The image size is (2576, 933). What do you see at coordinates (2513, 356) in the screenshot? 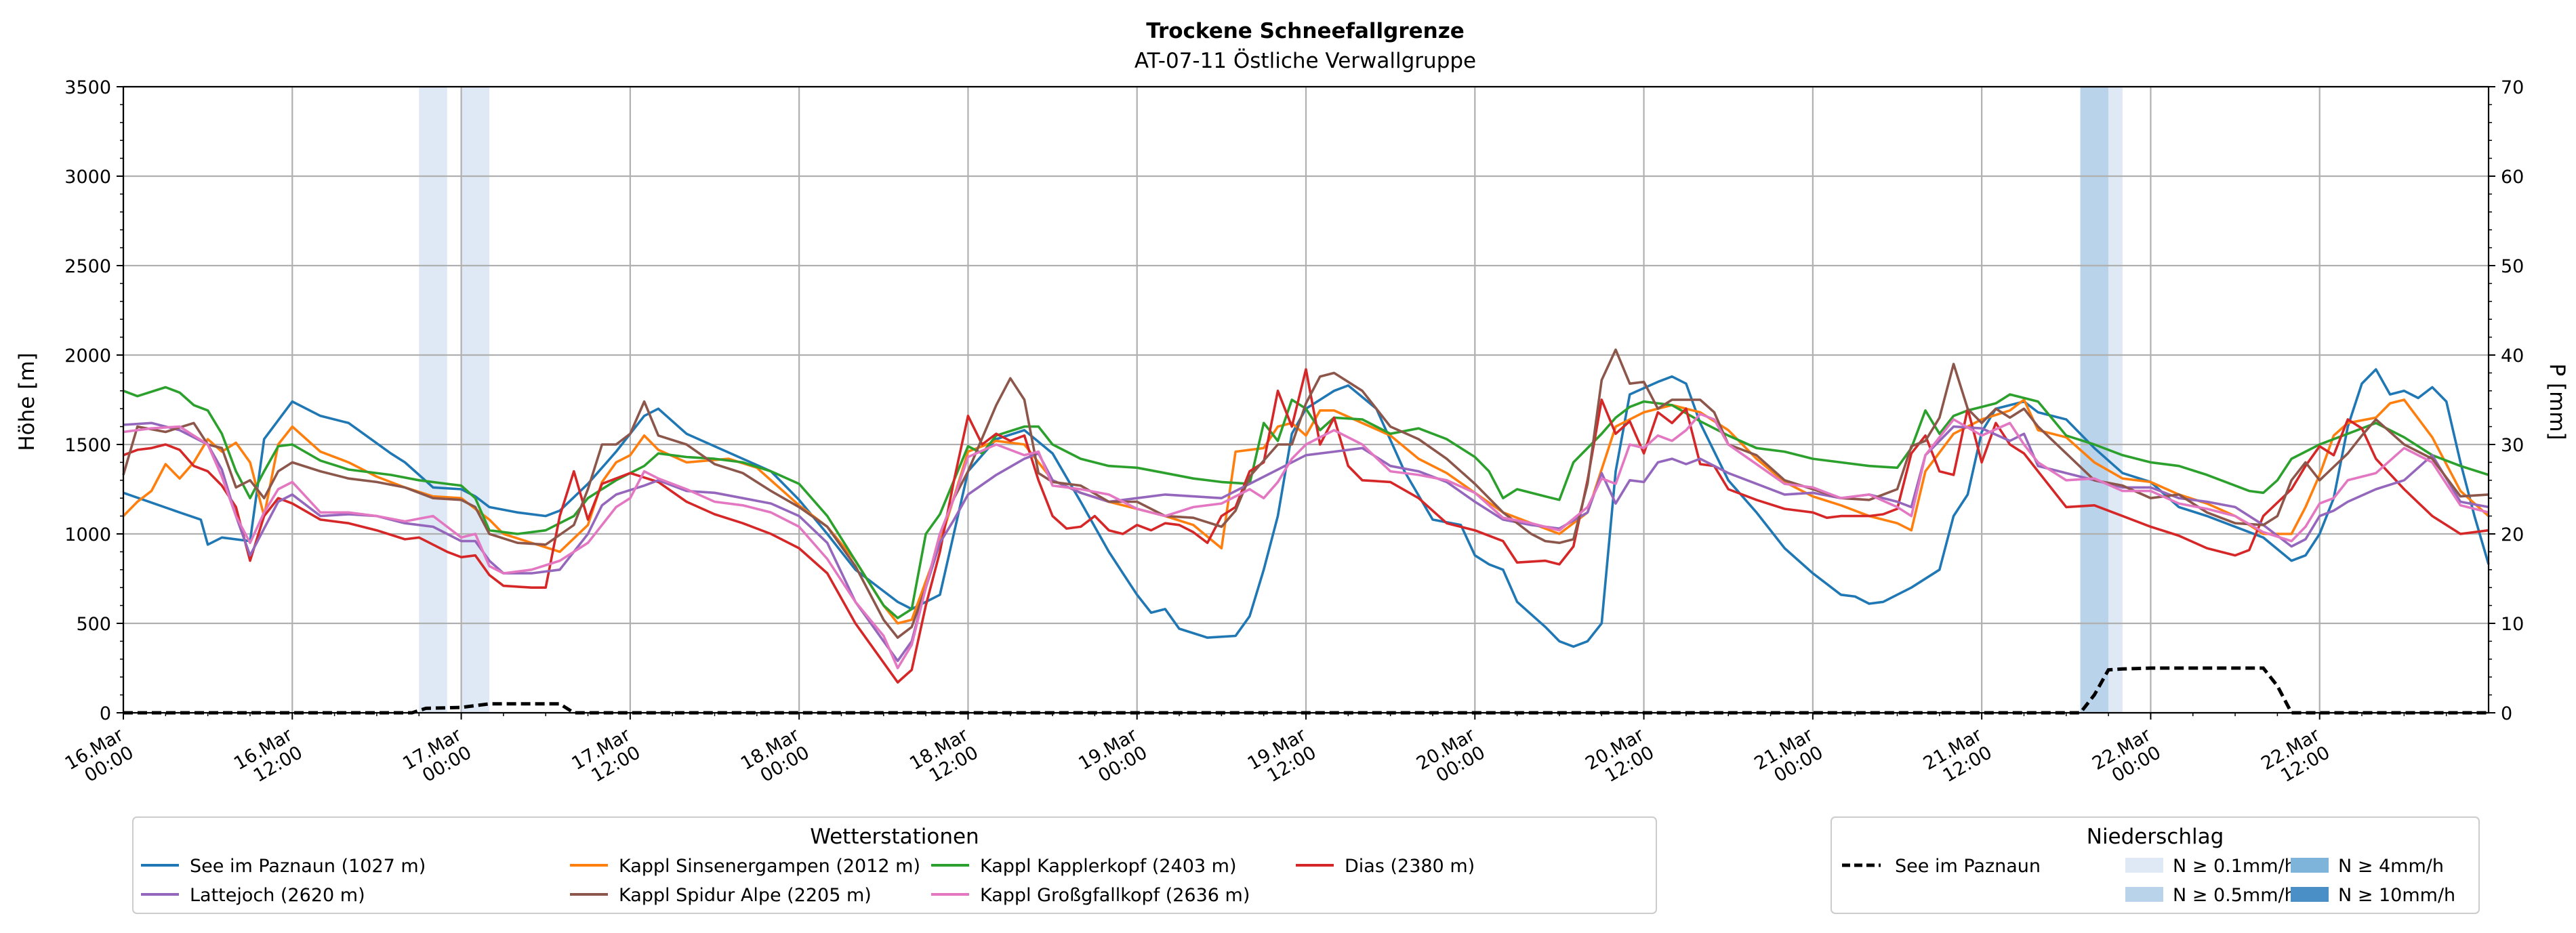
I see `y2-tick-label-4: 40` at bounding box center [2513, 356].